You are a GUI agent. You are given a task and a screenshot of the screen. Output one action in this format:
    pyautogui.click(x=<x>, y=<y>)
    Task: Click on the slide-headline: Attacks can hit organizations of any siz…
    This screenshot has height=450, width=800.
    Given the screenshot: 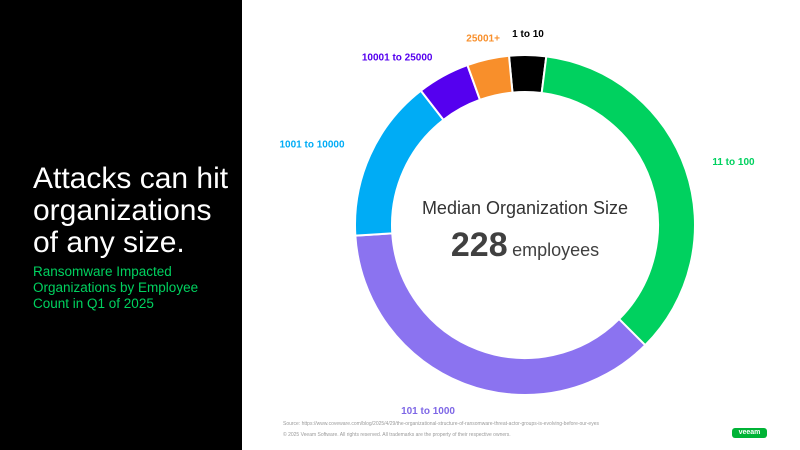 What is the action you would take?
    pyautogui.click(x=131, y=210)
    